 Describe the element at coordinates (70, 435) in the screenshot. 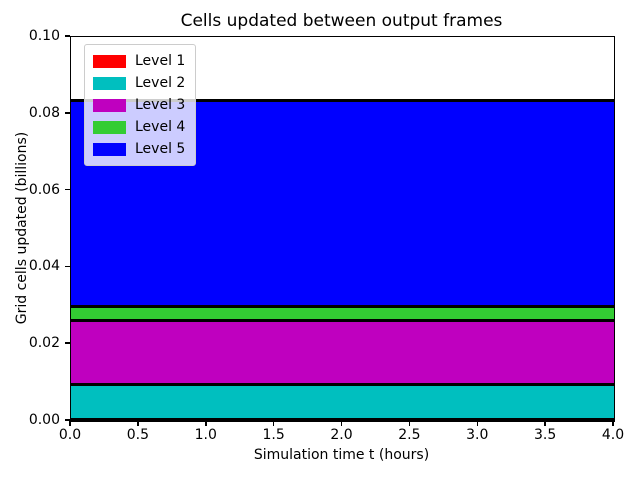

I see `x-tick-label: 0.0` at that location.